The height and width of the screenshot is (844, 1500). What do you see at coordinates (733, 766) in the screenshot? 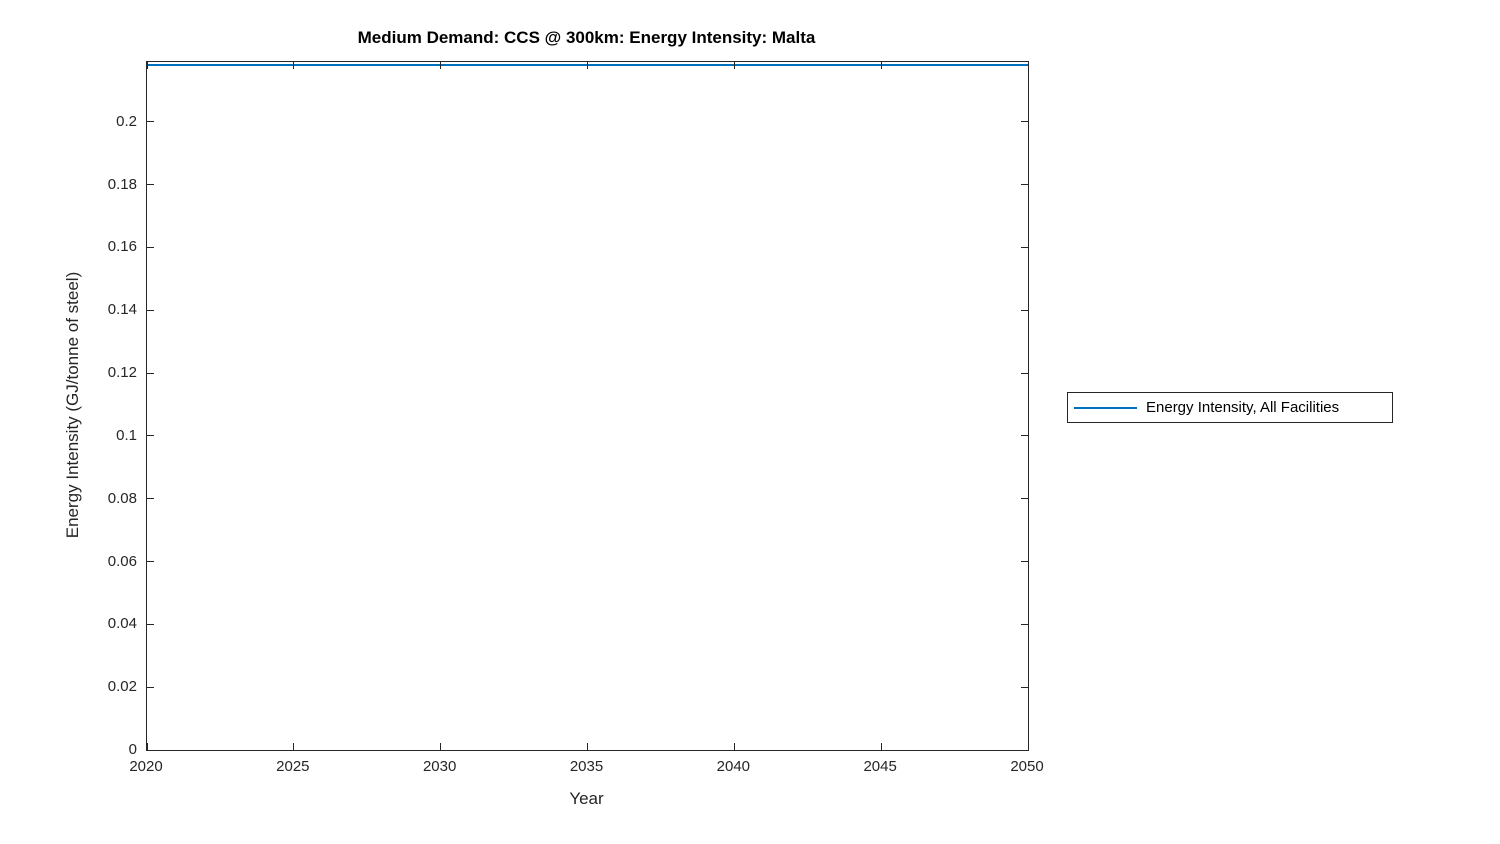
I see `x-tick-label: 2040` at bounding box center [733, 766].